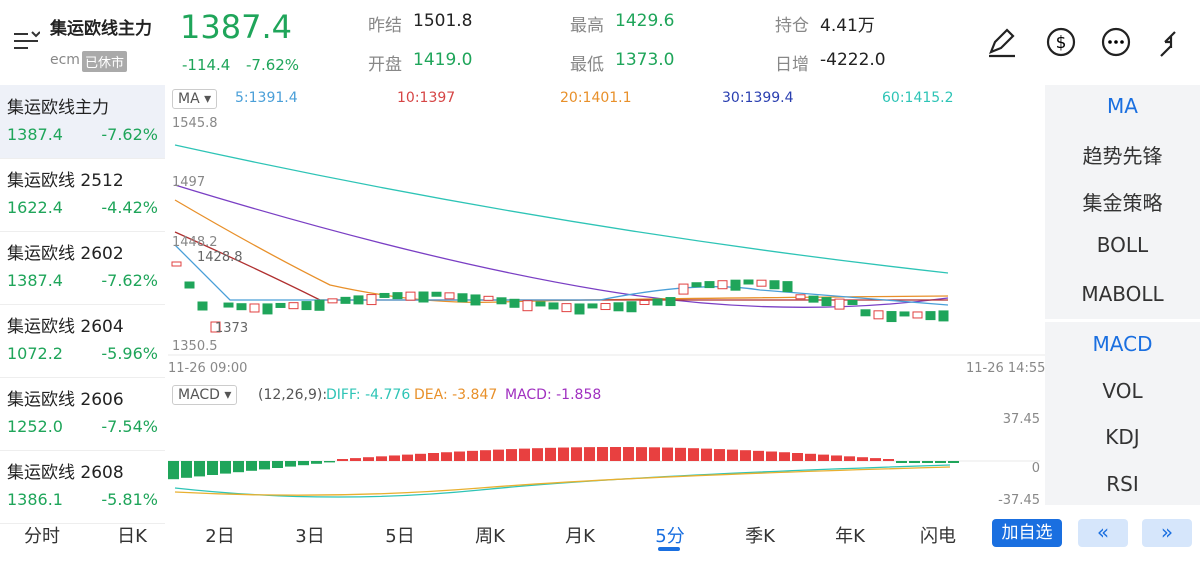  Describe the element at coordinates (310, 536) in the screenshot. I see `tab: 3日` at that location.